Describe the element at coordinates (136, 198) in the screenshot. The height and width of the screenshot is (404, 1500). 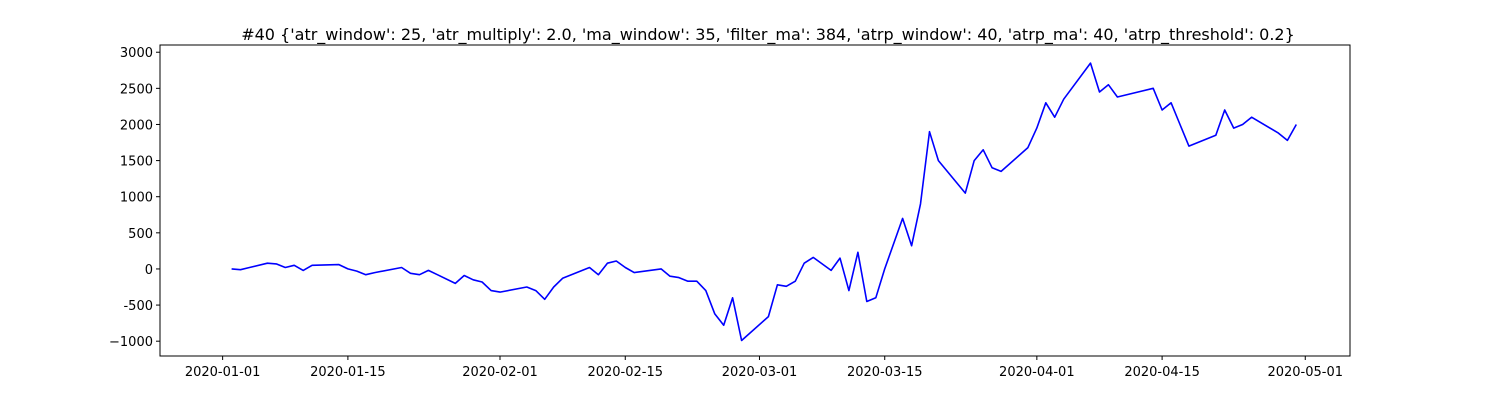
I see `y-tick-label: 1000` at that location.